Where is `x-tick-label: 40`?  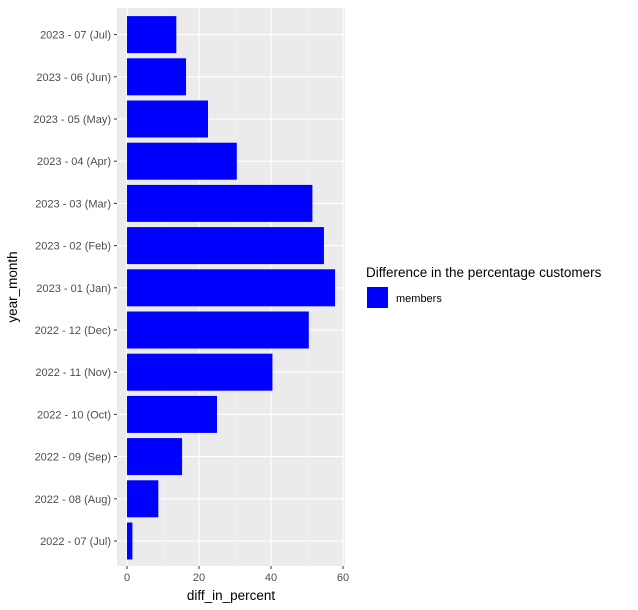
x-tick-label: 40 is located at coordinates (271, 578).